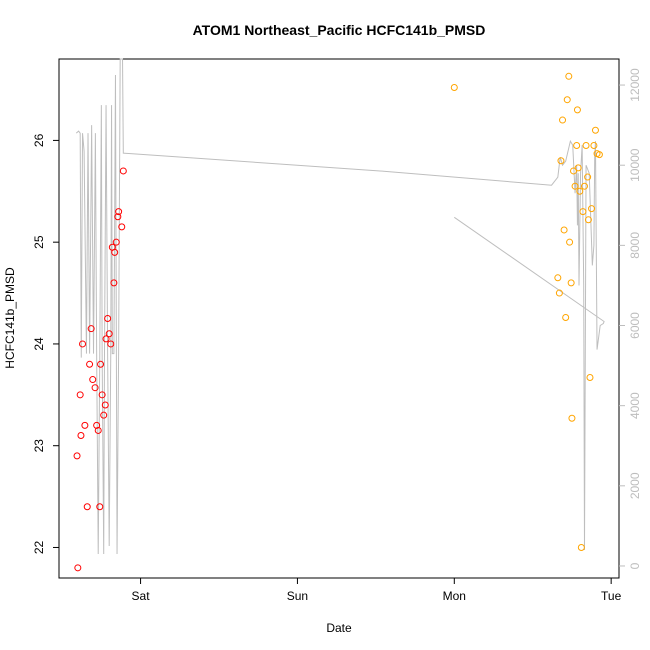 This screenshot has width=650, height=650. What do you see at coordinates (339, 30) in the screenshot?
I see `chart-title: ATOM1 Northeast_Pacific HCFC141b_PMSD` at bounding box center [339, 30].